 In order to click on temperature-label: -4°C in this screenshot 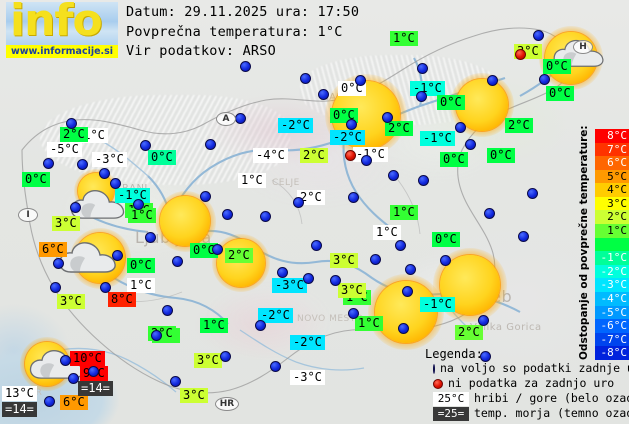, I will do `click(270, 155)`.